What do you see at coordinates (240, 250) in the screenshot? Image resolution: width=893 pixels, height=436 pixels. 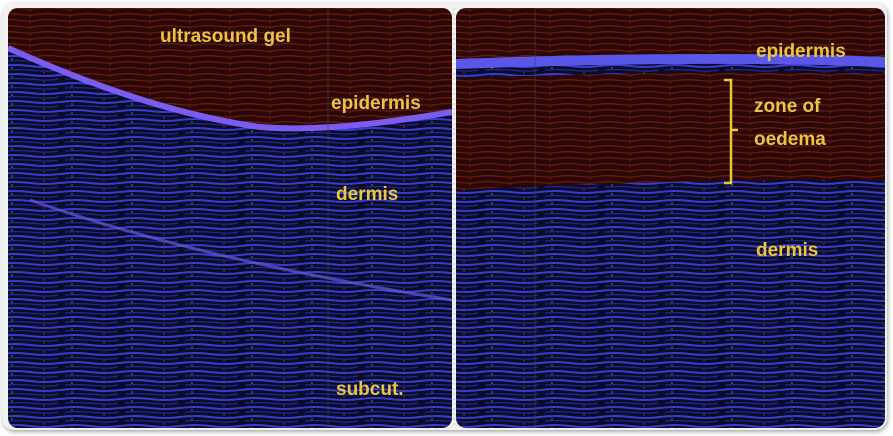 I see `fibre-line` at bounding box center [240, 250].